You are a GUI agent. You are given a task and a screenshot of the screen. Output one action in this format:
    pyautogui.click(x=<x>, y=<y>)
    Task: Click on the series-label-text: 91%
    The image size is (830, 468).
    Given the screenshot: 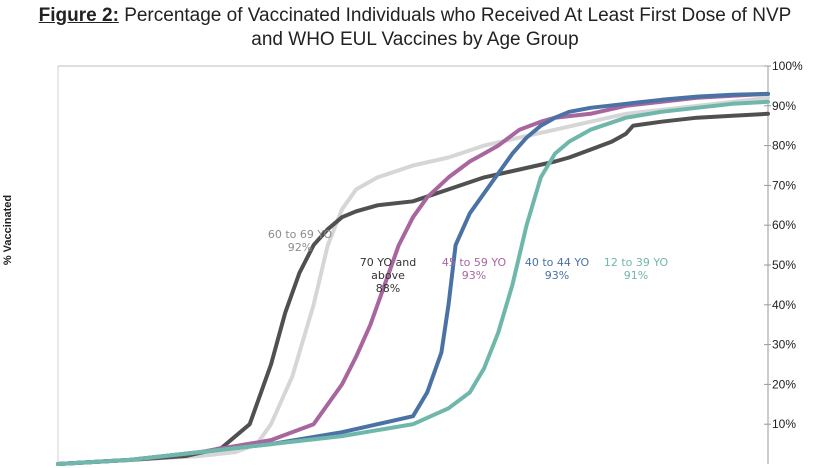 What is the action you would take?
    pyautogui.click(x=636, y=275)
    